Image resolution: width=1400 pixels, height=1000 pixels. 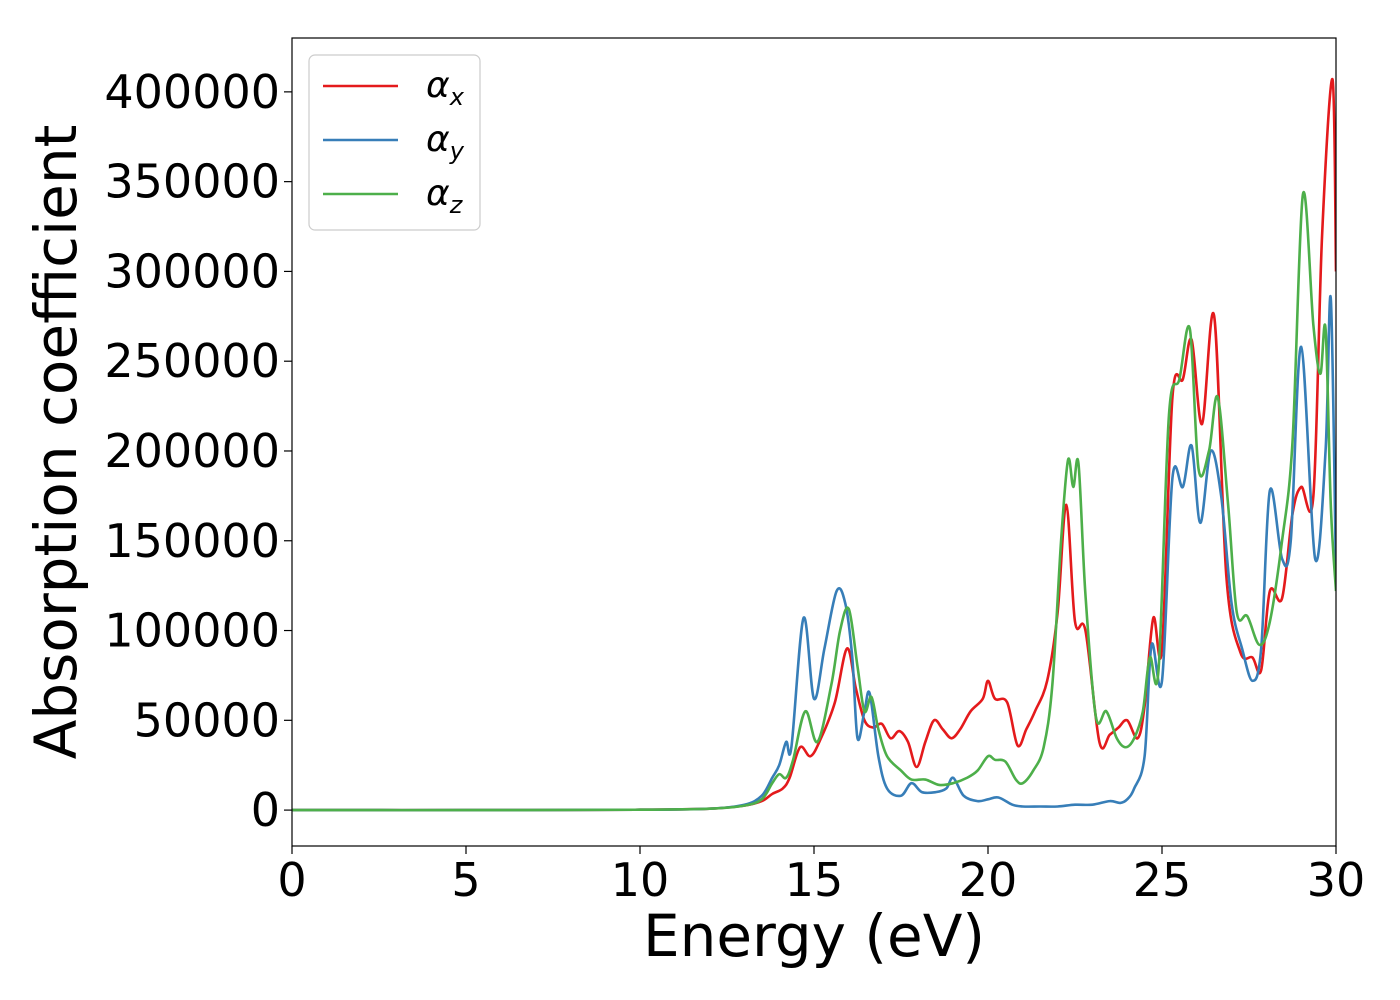 I want to click on x-tick-label: 25, so click(x=1162, y=880).